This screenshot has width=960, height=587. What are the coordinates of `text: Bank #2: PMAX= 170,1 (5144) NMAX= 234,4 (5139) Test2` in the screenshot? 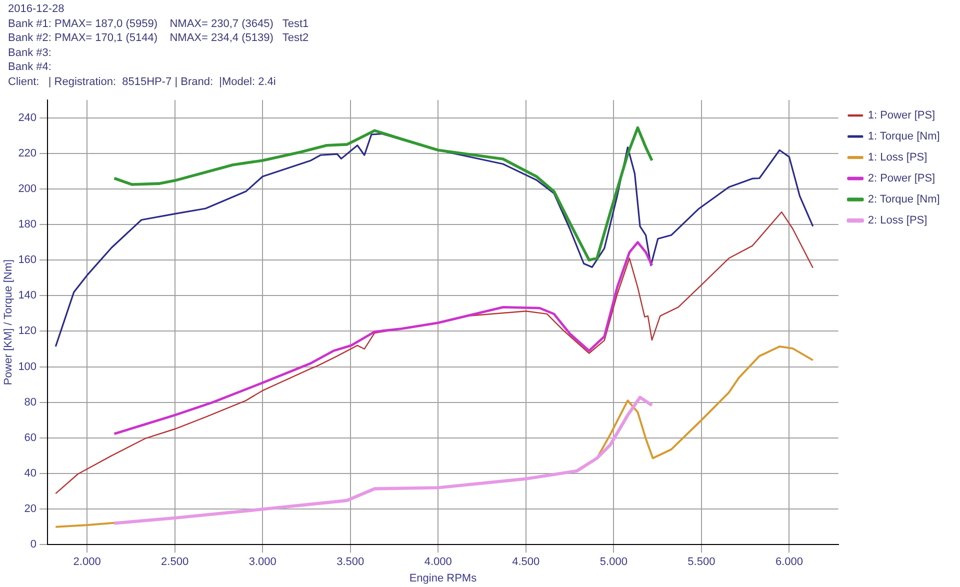 It's located at (158, 38).